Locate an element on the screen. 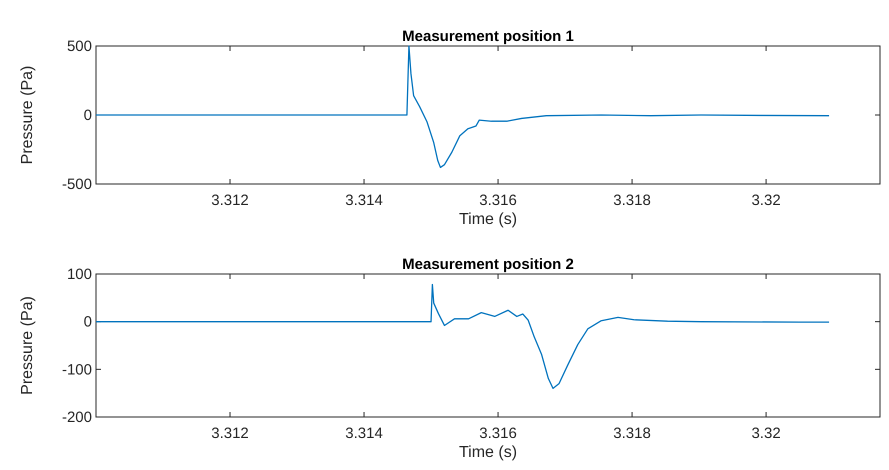 This screenshot has height=470, width=889. y-tick-label: -500 is located at coordinates (77, 184).